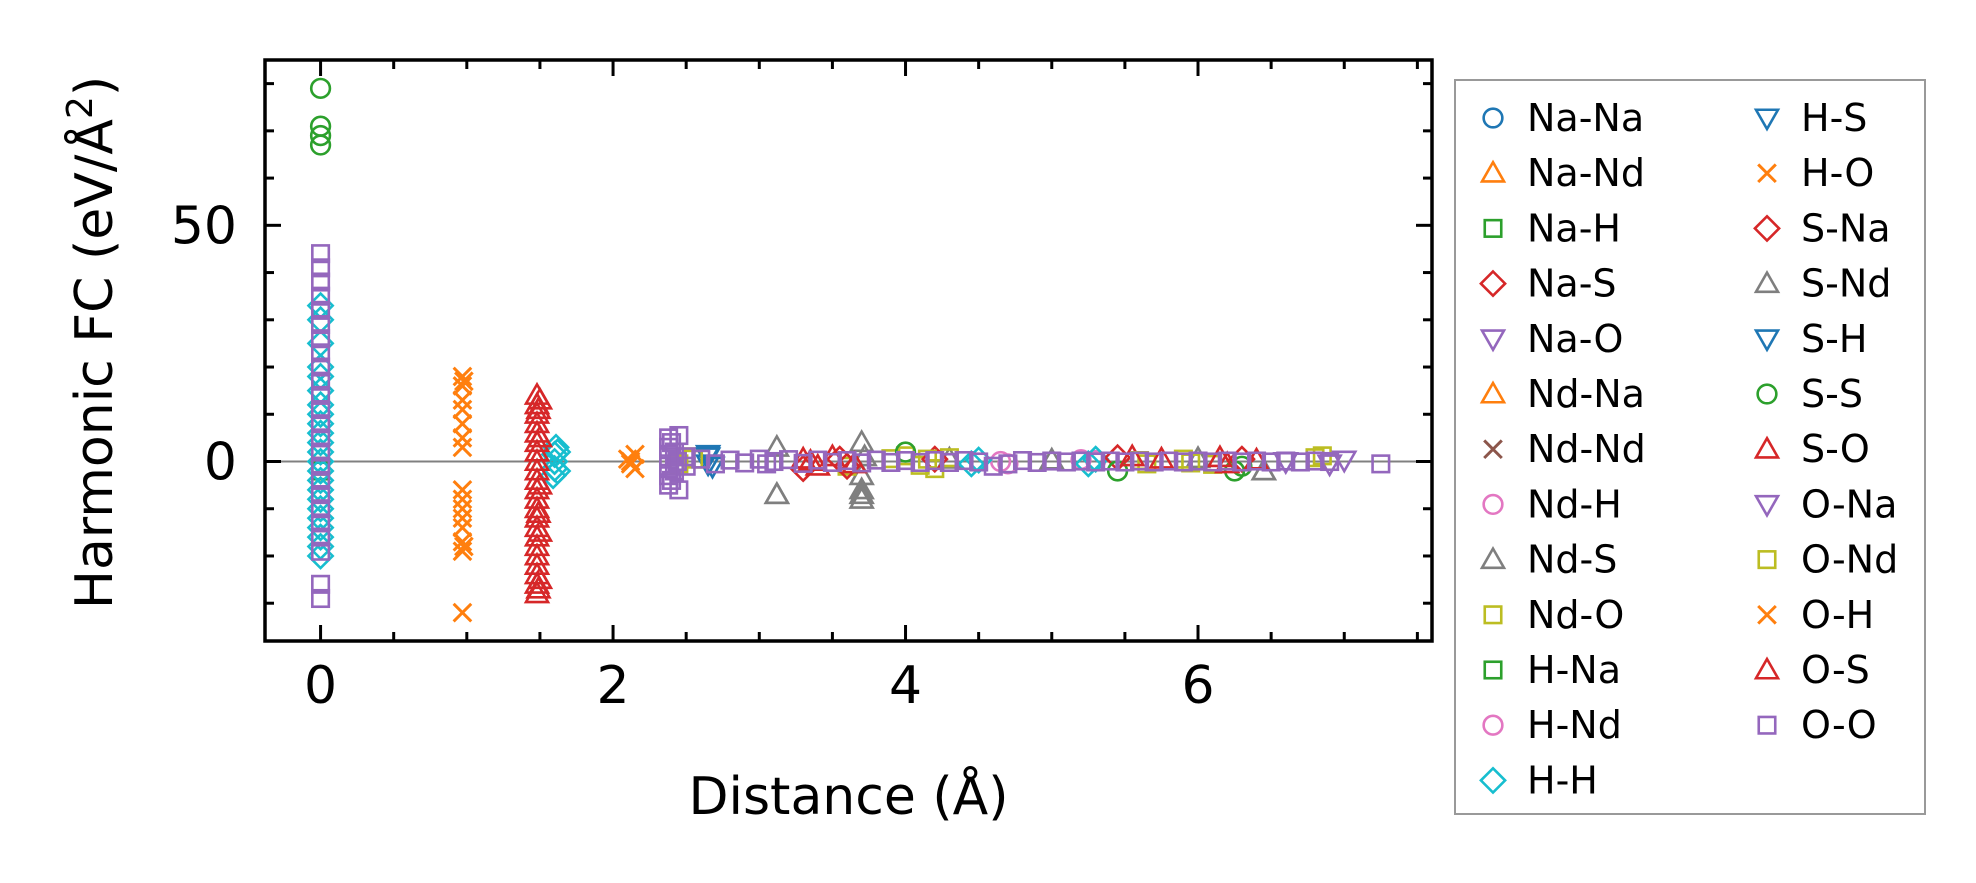 The width and height of the screenshot is (1976, 883). What do you see at coordinates (1767, 668) in the screenshot?
I see `legend-marker-o-s` at bounding box center [1767, 668].